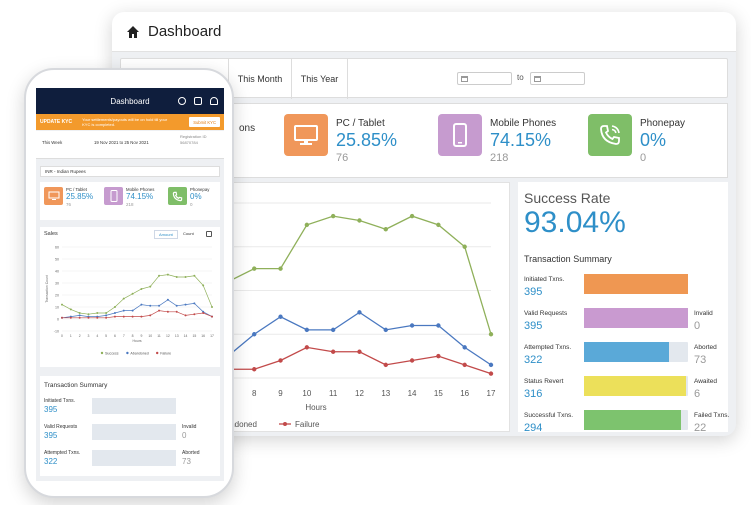  I want to click on partial-card-label: ons, so click(247, 128).